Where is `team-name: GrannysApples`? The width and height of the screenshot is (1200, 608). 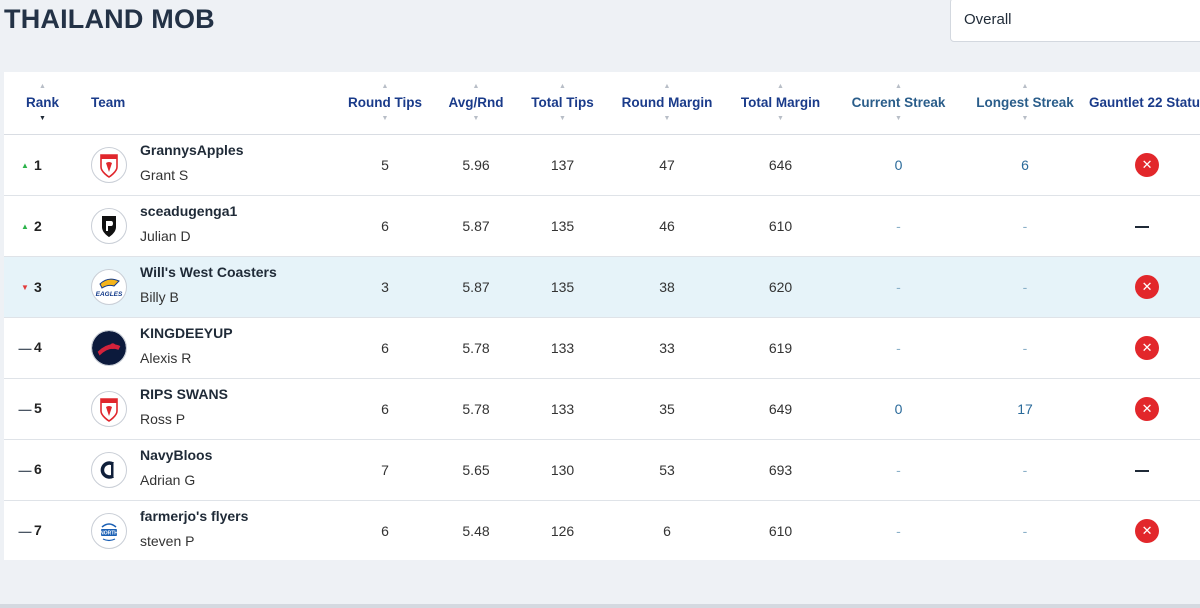 team-name: GrannysApples is located at coordinates (192, 150).